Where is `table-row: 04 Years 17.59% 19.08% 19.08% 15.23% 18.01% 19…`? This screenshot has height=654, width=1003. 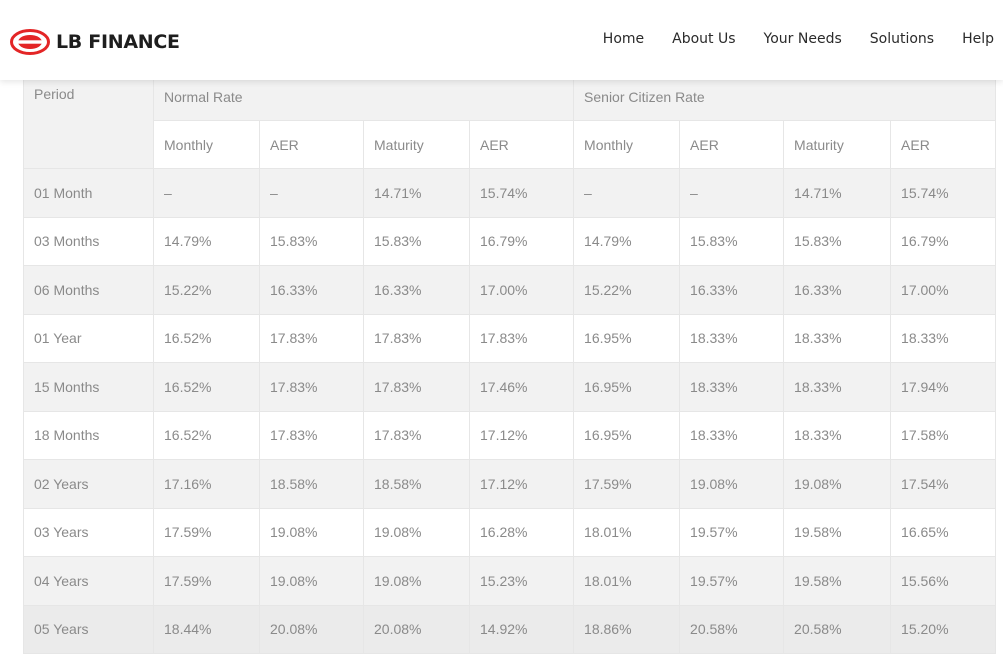 table-row: 04 Years 17.59% 19.08% 19.08% 15.23% 18.01% 19… is located at coordinates (510, 581).